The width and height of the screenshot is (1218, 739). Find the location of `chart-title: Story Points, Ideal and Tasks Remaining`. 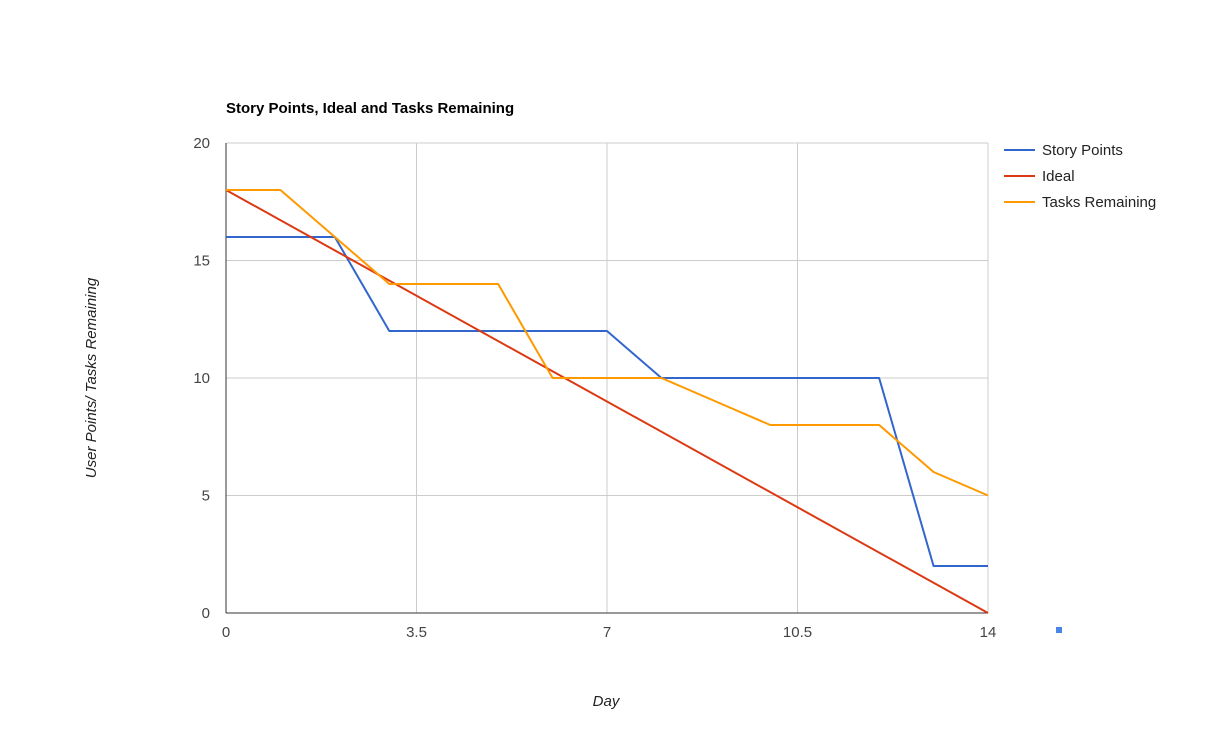

chart-title: Story Points, Ideal and Tasks Remaining is located at coordinates (370, 108).